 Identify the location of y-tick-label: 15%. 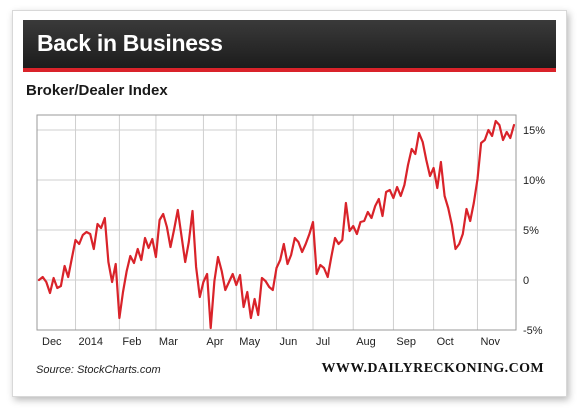
(534, 131).